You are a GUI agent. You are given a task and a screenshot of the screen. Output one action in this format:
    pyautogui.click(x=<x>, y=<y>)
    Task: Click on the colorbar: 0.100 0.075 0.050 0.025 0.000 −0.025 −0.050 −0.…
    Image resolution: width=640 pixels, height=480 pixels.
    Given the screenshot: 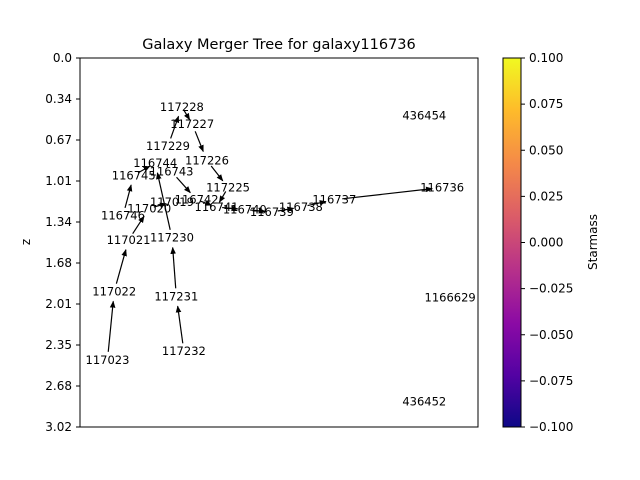 What is the action you would take?
    pyautogui.click(x=551, y=242)
    